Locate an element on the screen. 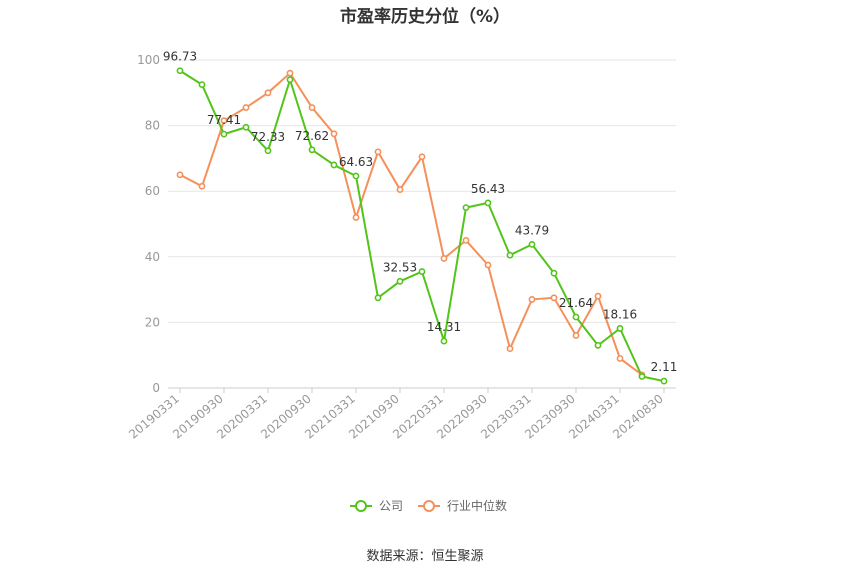 This screenshot has height=575, width=850. y-tick-label: 20 is located at coordinates (152, 322).